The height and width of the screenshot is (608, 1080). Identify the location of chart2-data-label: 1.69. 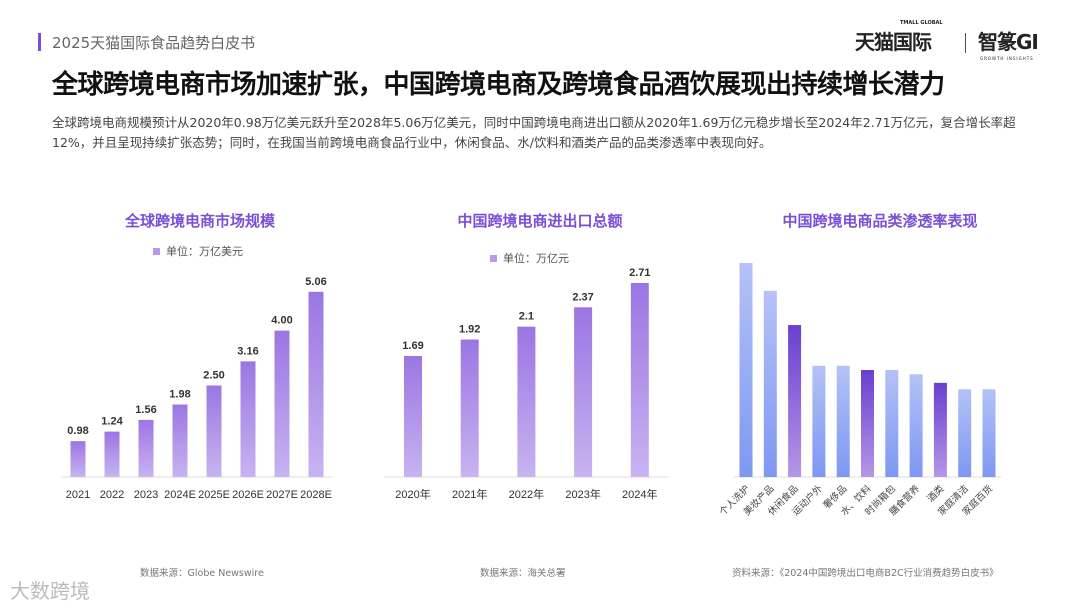
(412, 346).